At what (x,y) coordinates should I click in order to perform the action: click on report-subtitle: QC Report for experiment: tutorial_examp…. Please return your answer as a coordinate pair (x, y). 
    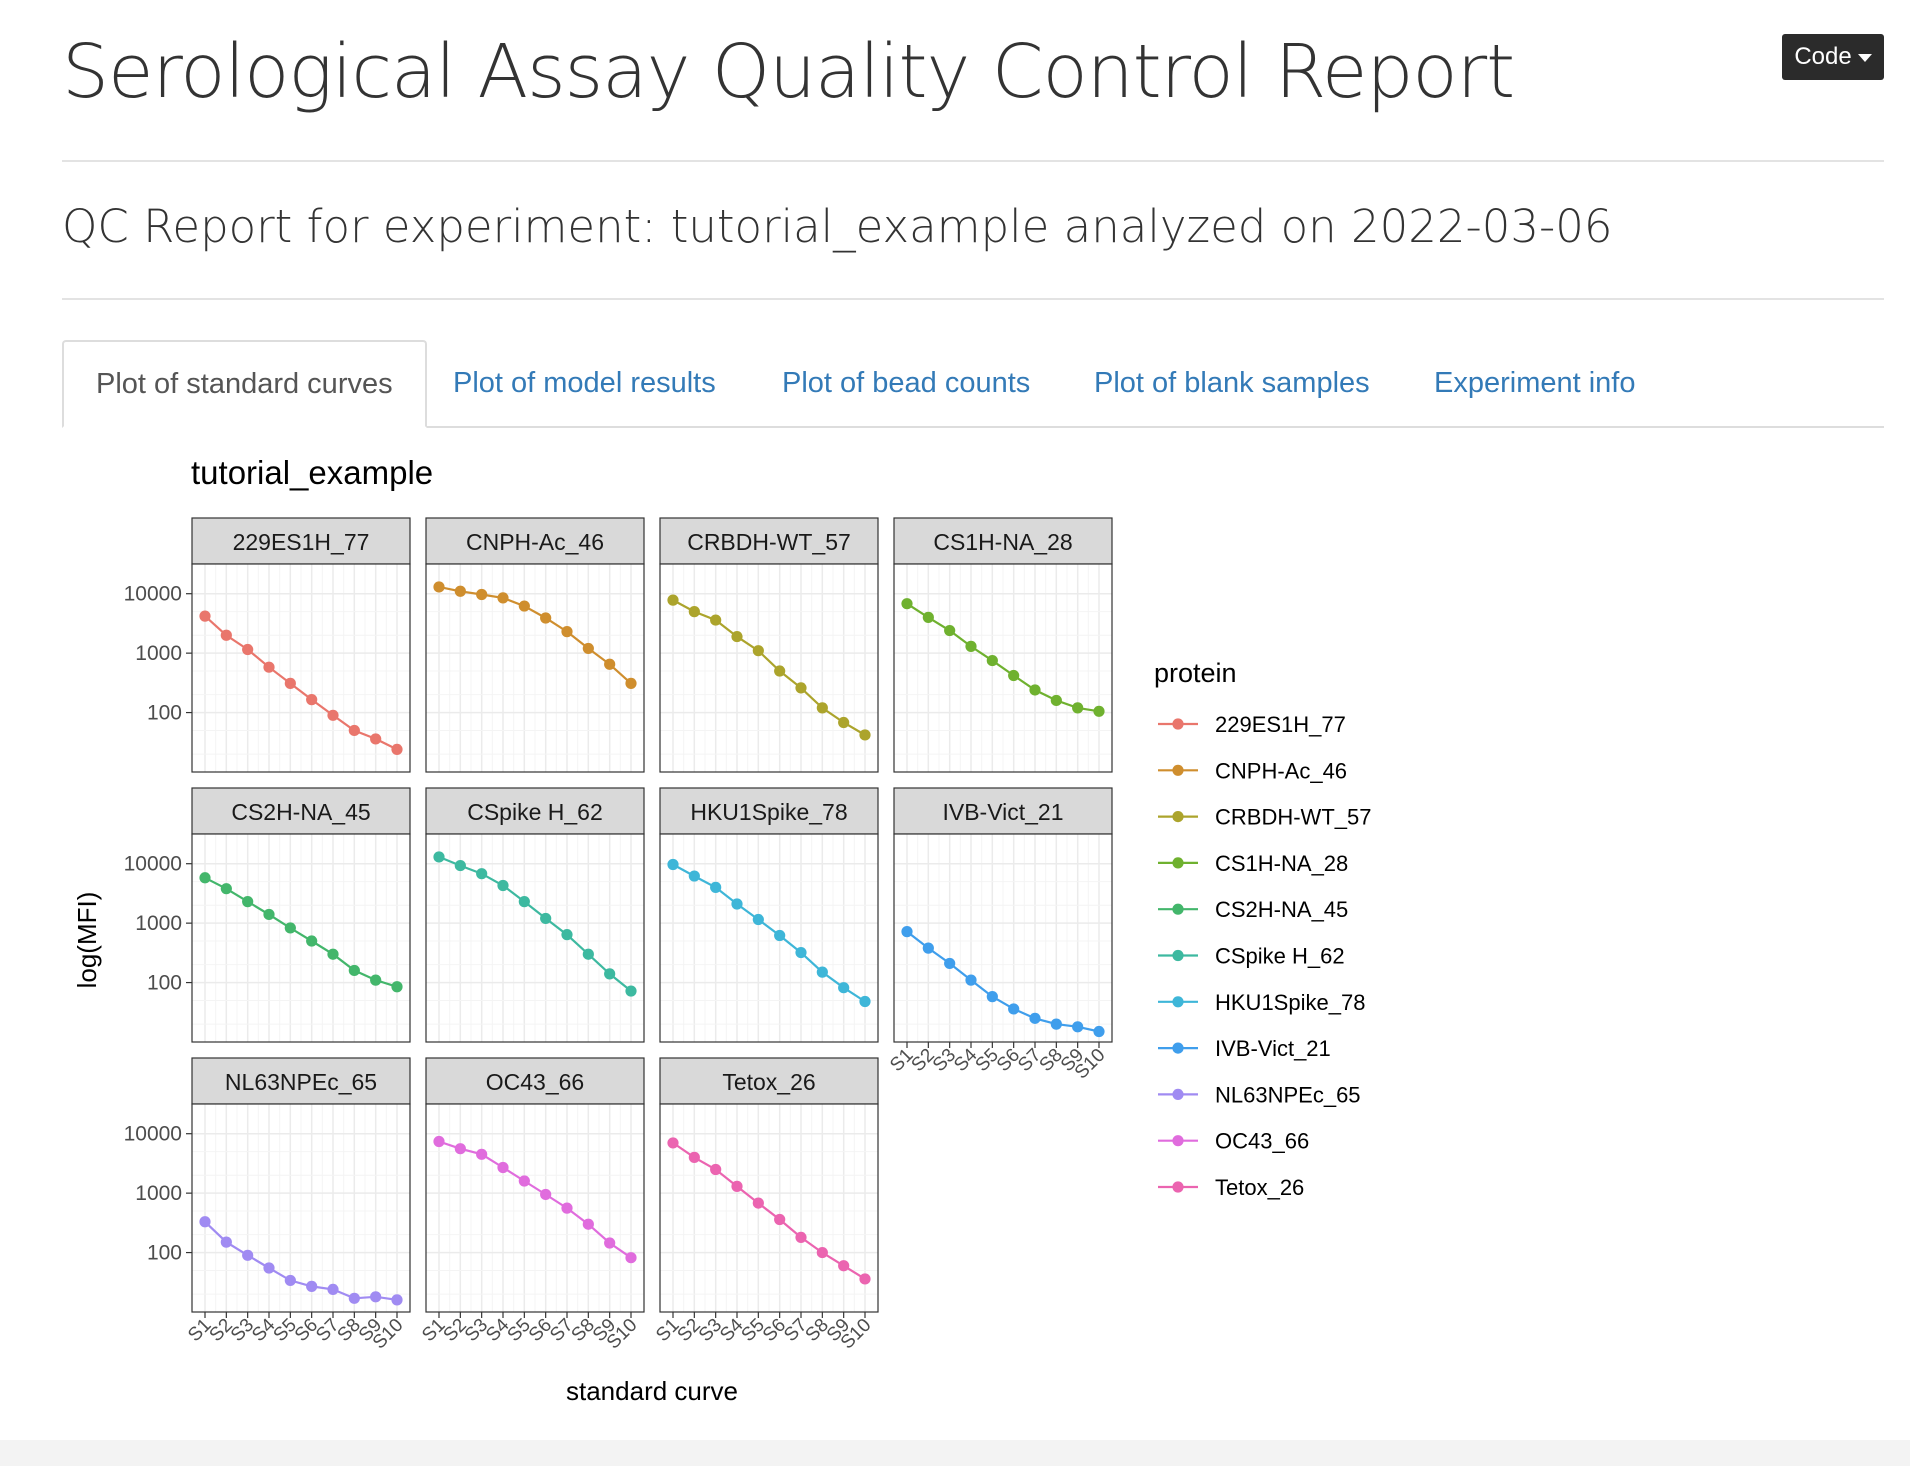
    Looking at the image, I should click on (837, 226).